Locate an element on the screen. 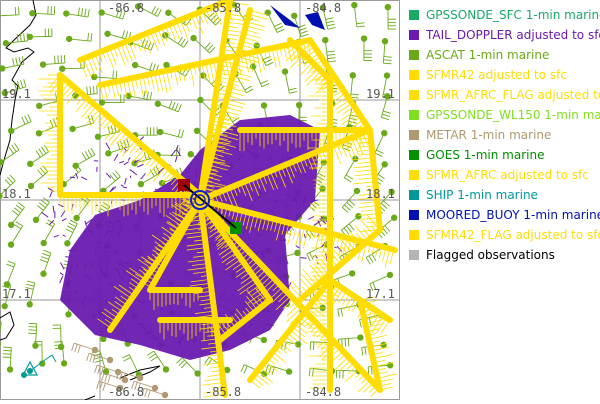 The image size is (600, 404). legend-label: Flagged observations is located at coordinates (490, 255).